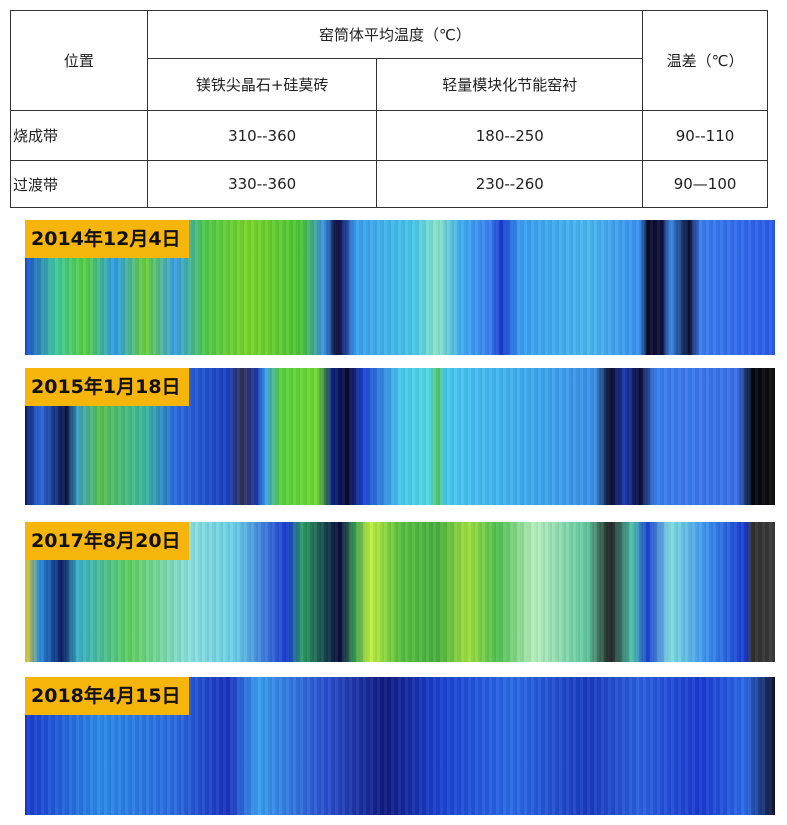 The image size is (787, 825). Describe the element at coordinates (262, 135) in the screenshot. I see `cell: 310--360` at that location.